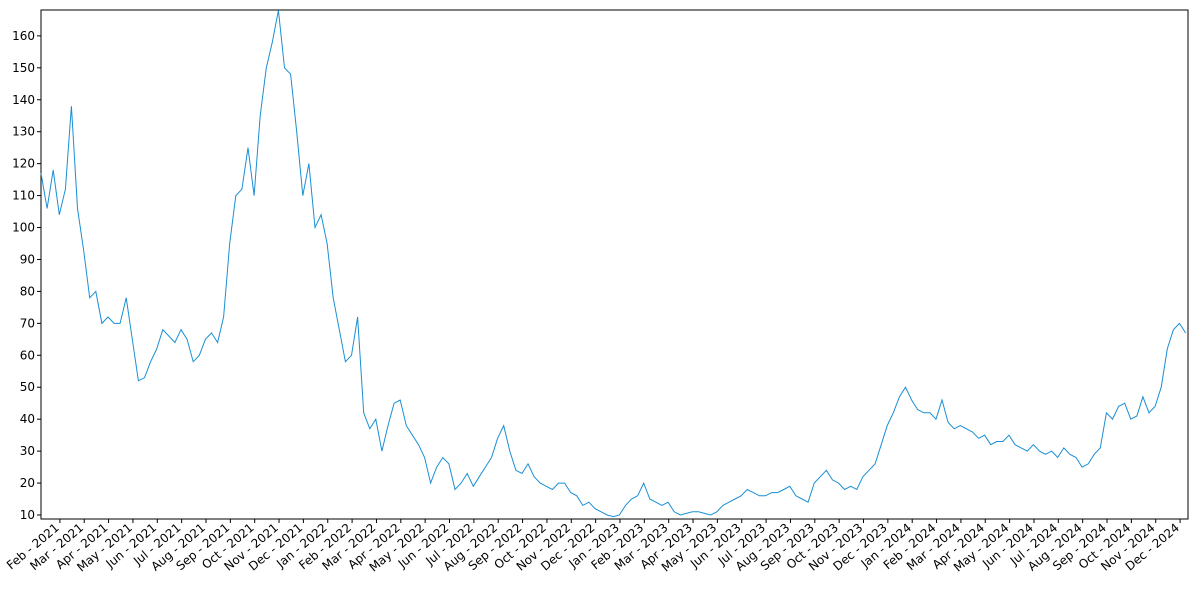 The height and width of the screenshot is (600, 1200). Describe the element at coordinates (23, 36) in the screenshot. I see `y-tick-label: 160` at that location.